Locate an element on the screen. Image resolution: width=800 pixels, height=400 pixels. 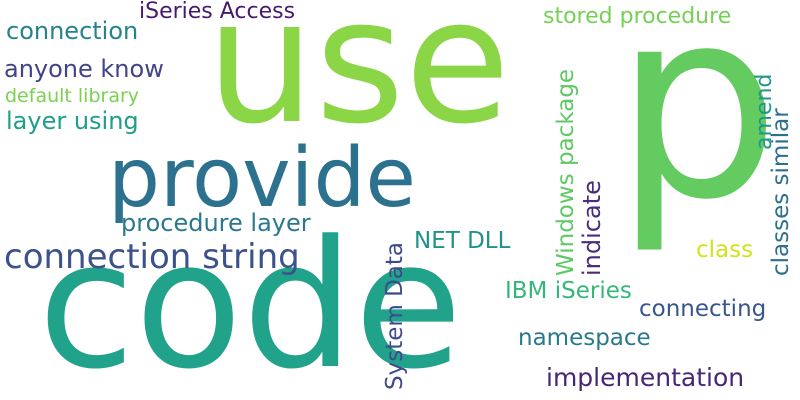
word-p: p is located at coordinates (697, 128).